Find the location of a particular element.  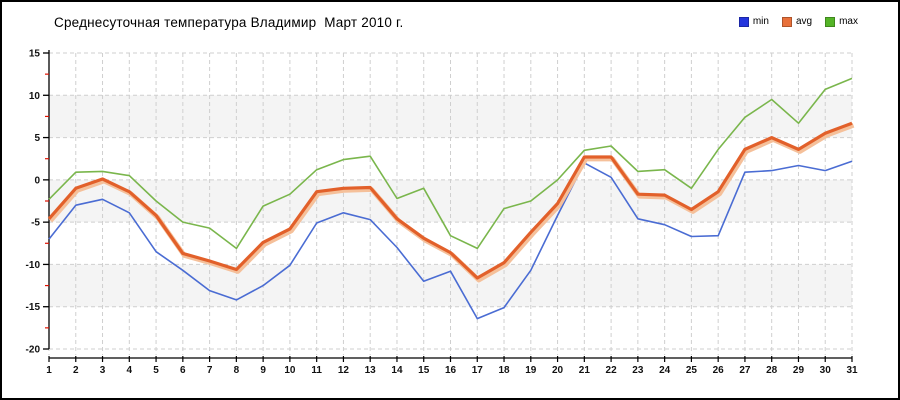

svg-text: 23 is located at coordinates (638, 370).